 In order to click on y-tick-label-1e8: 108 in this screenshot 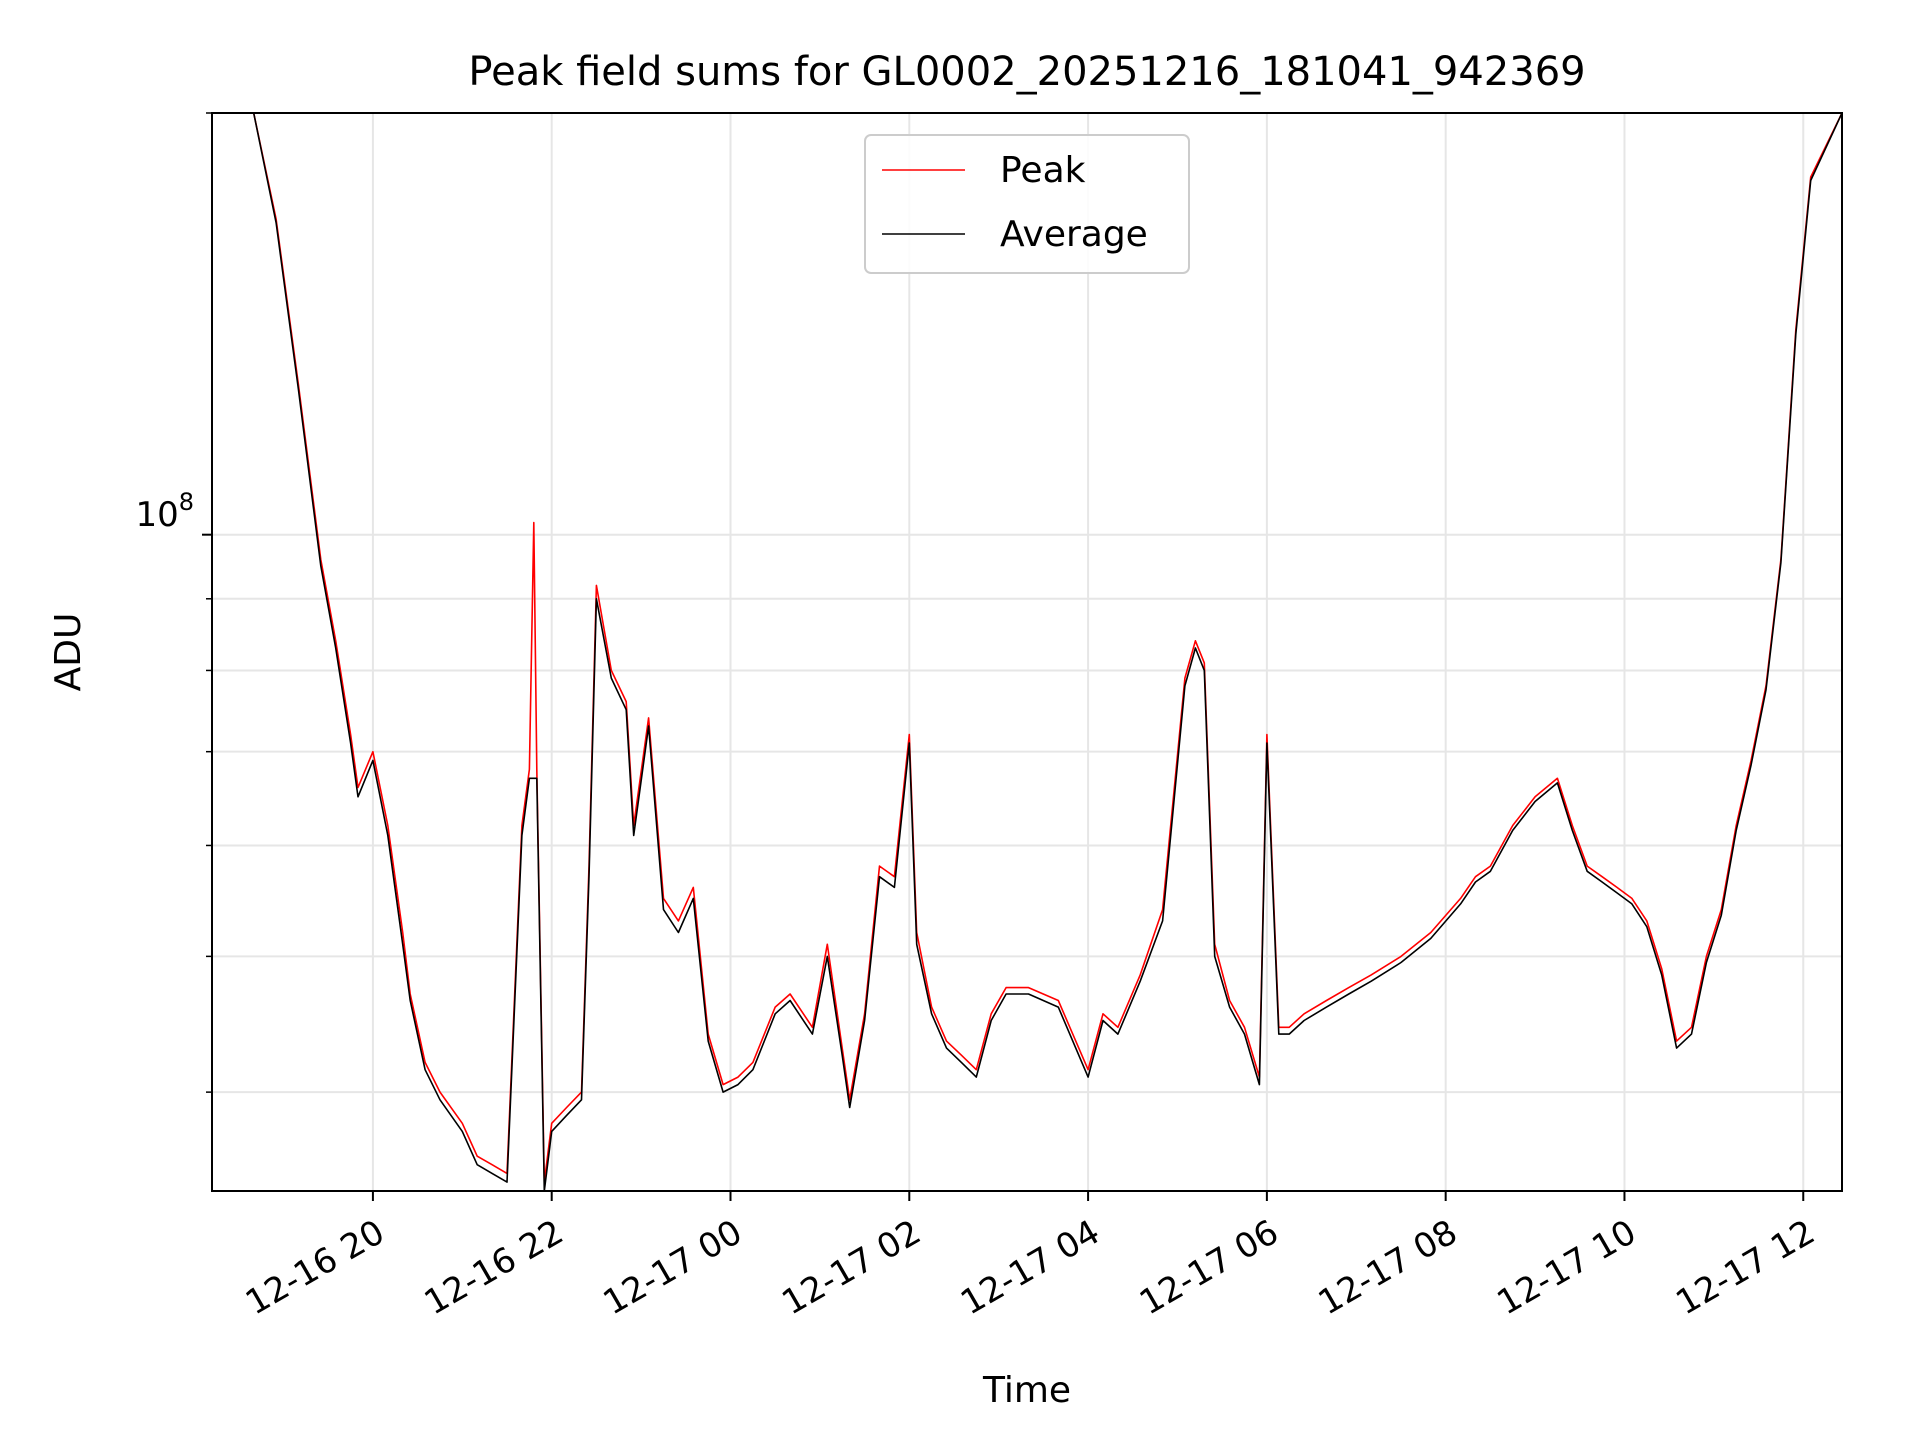, I will do `click(164, 511)`.